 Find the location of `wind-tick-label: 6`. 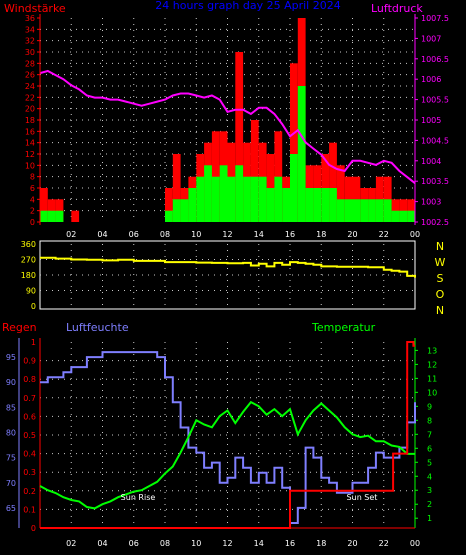

wind-tick-label: 6 is located at coordinates (32, 188).